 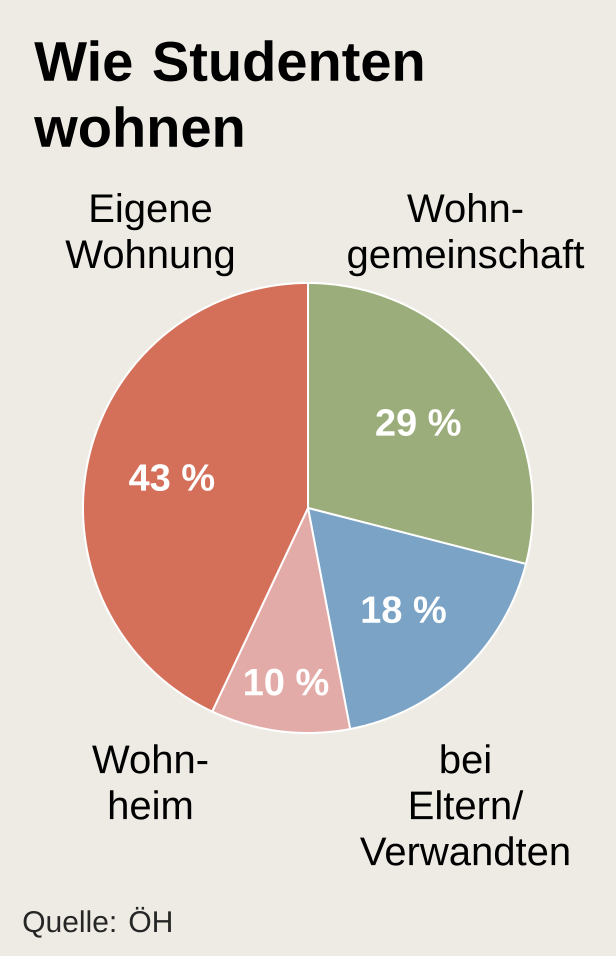 I want to click on slice-label: Wohn- heim, so click(x=150, y=782).